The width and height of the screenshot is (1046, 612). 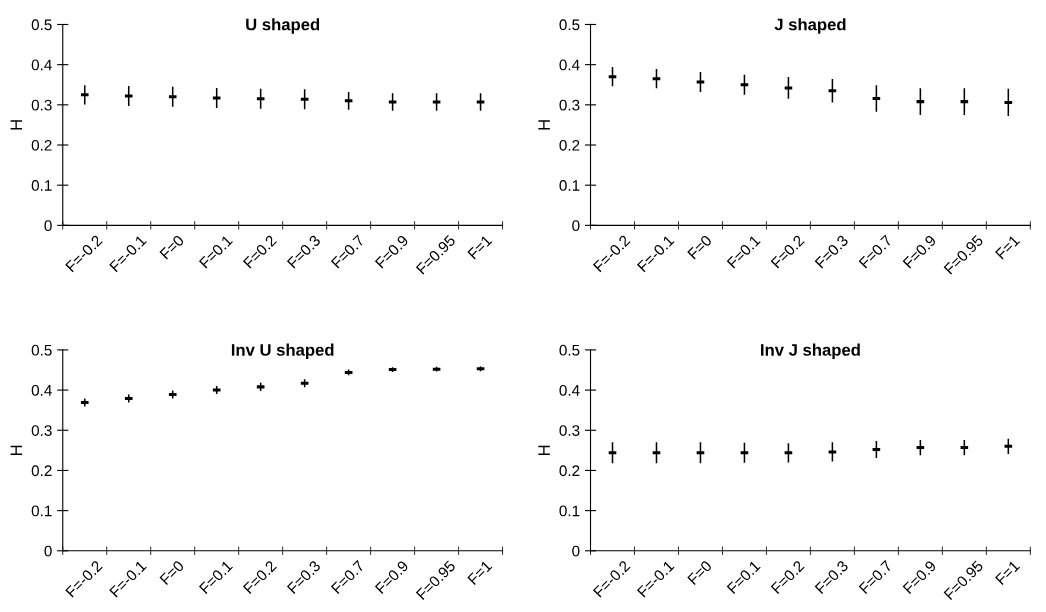 I want to click on chart-title: U shaped, so click(x=283, y=26).